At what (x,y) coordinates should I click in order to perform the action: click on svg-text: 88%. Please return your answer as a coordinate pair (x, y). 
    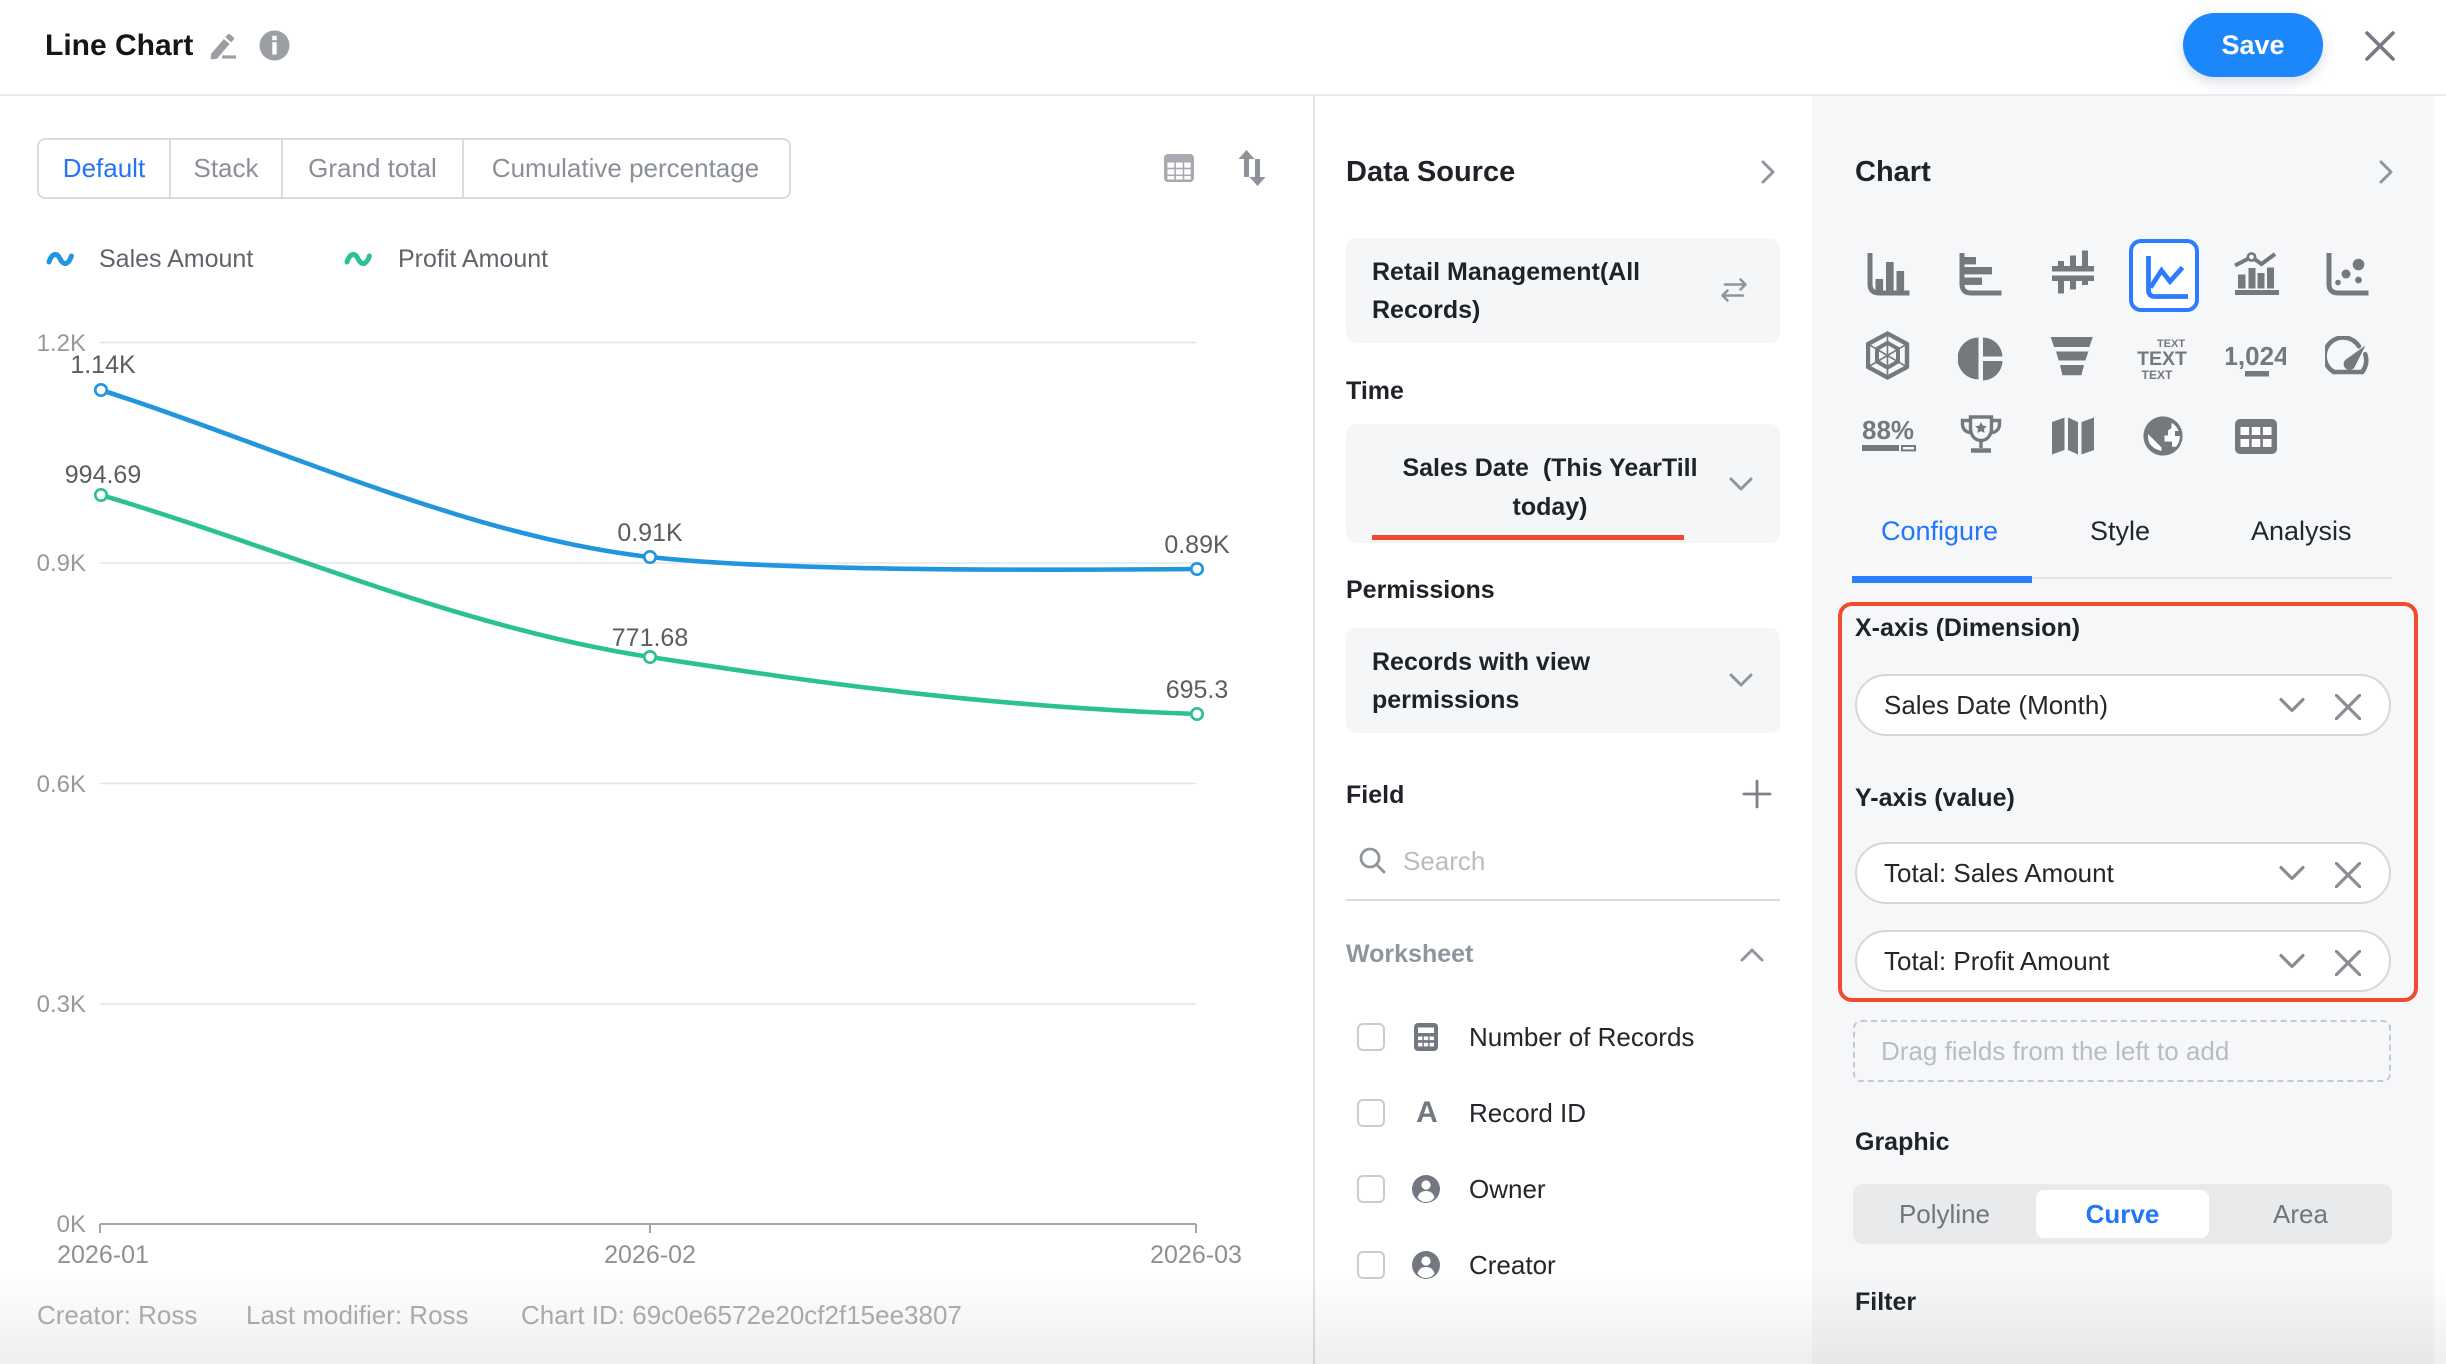
    Looking at the image, I should click on (1888, 430).